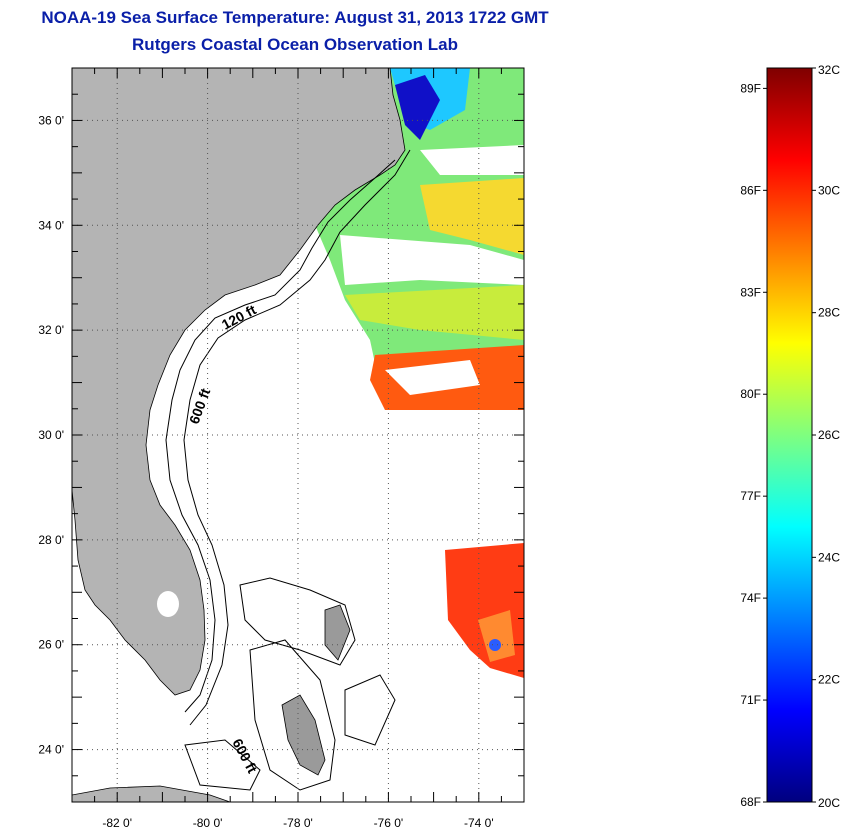 The width and height of the screenshot is (849, 832). Describe the element at coordinates (484, 610) in the screenshot. I see `sst-data-south` at that location.